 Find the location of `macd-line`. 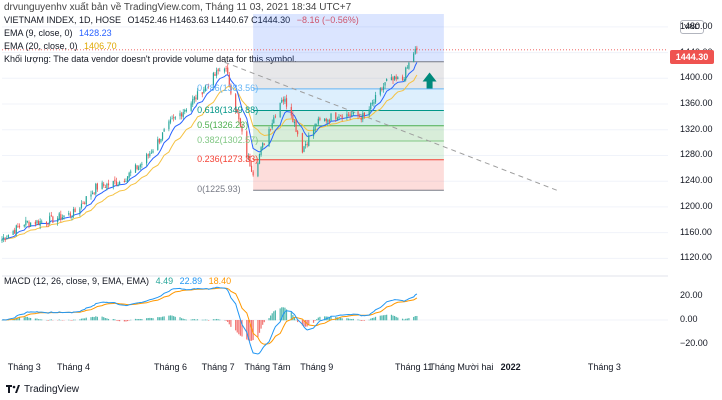

macd-line is located at coordinates (209, 320).